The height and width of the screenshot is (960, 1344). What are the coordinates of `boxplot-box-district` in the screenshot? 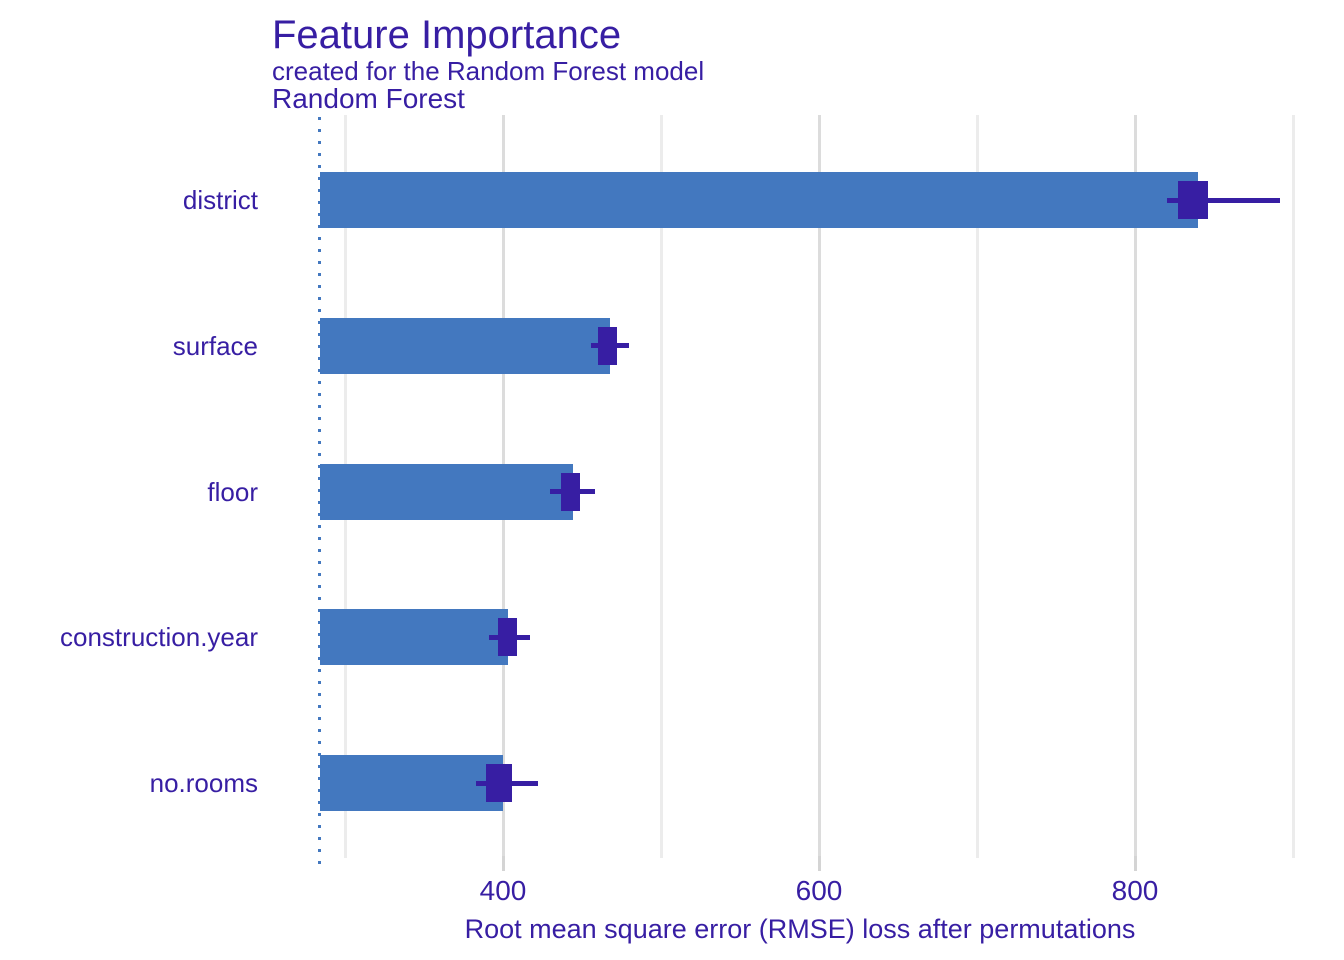 It's located at (1192, 200).